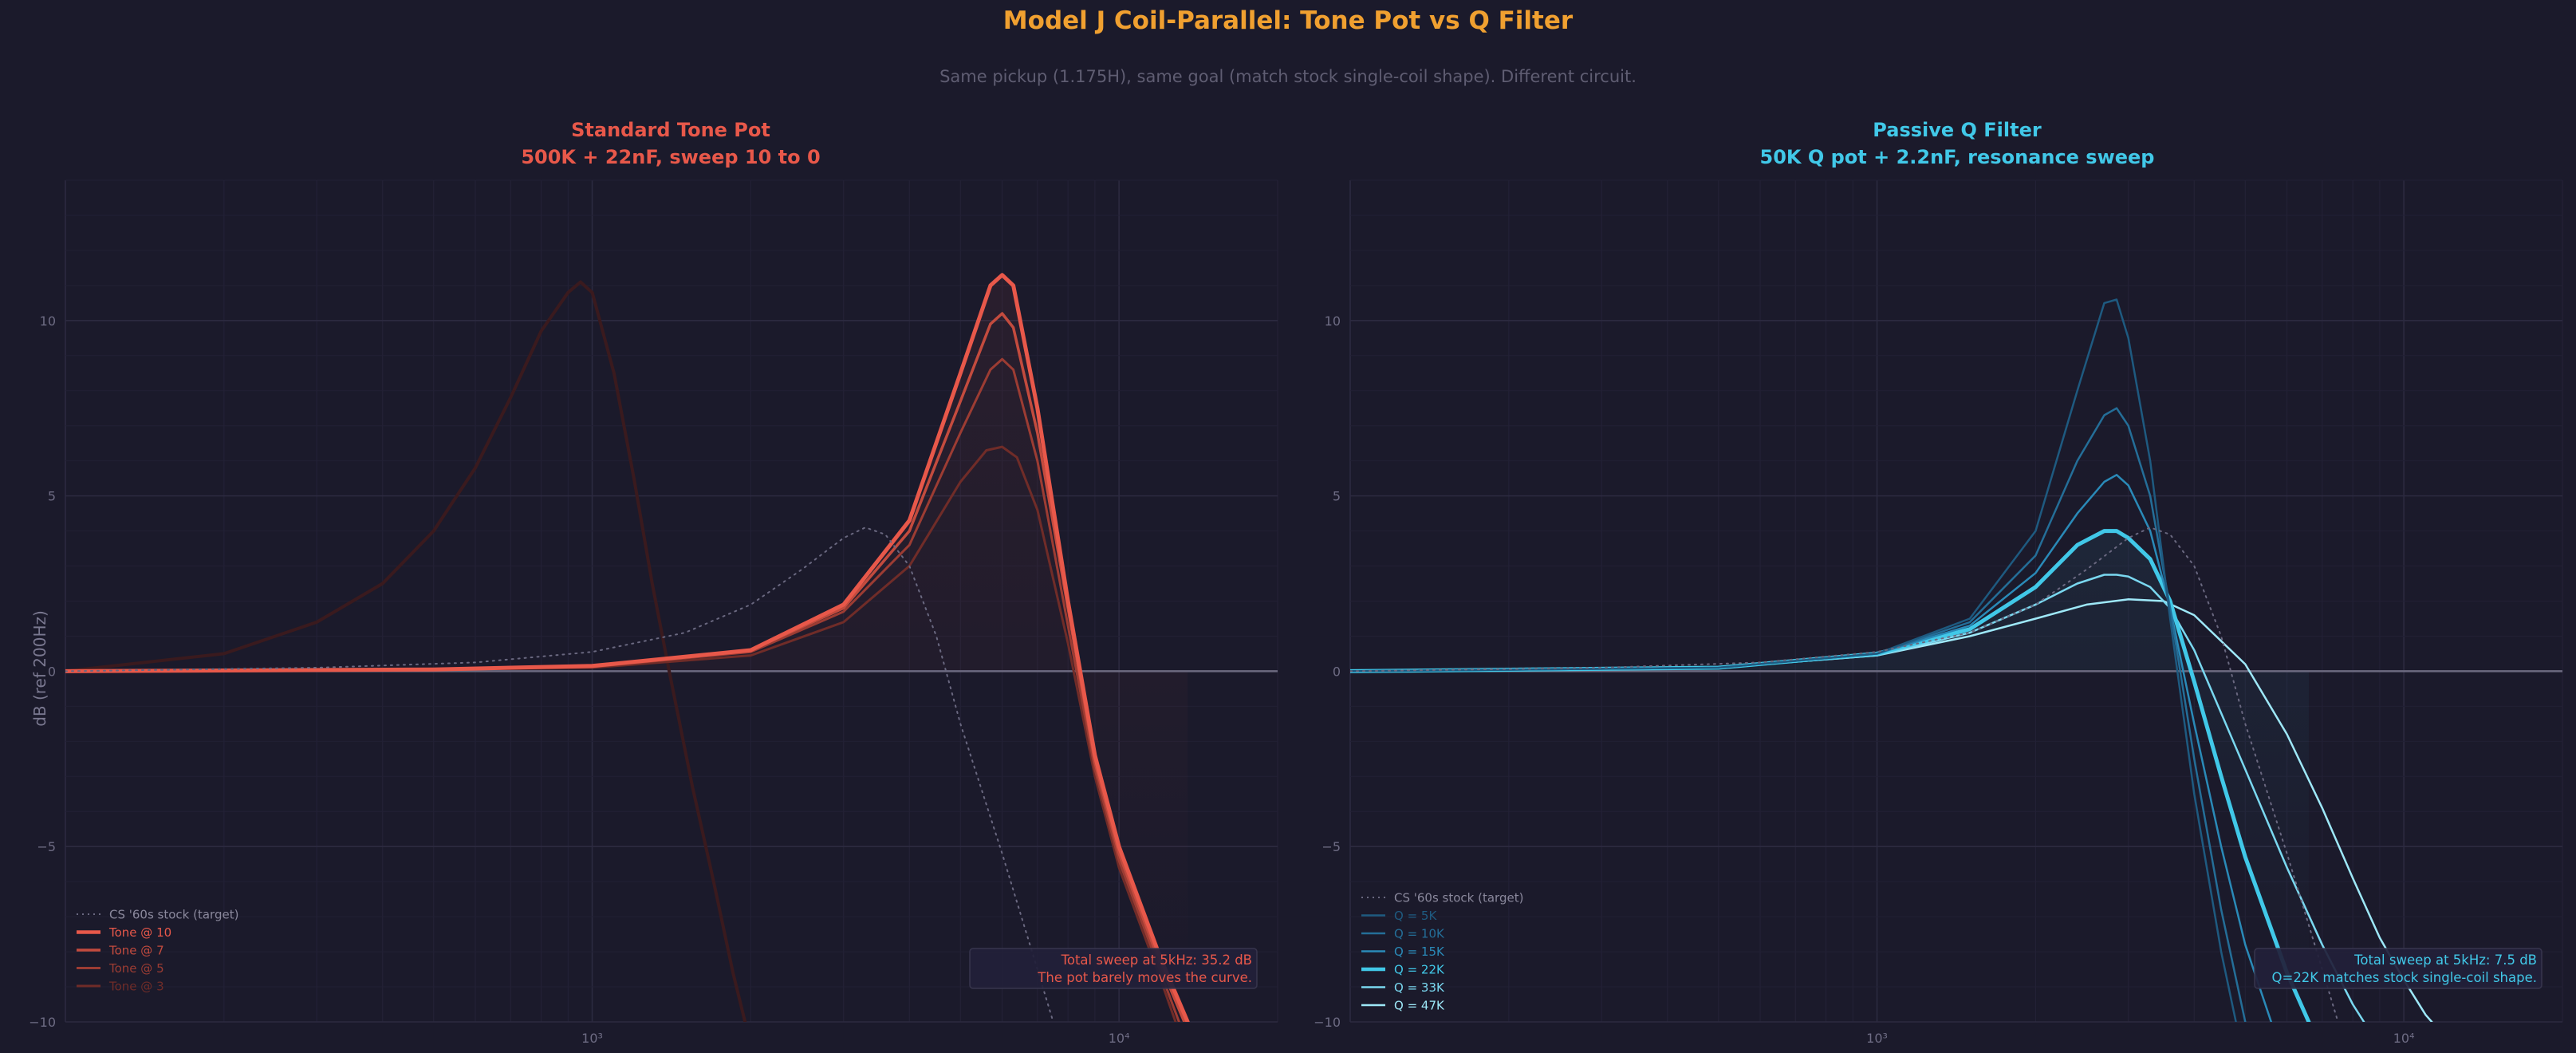  I want to click on annotation-line1: Total sweep at 5kHz: 7.5 dB, so click(2445, 960).